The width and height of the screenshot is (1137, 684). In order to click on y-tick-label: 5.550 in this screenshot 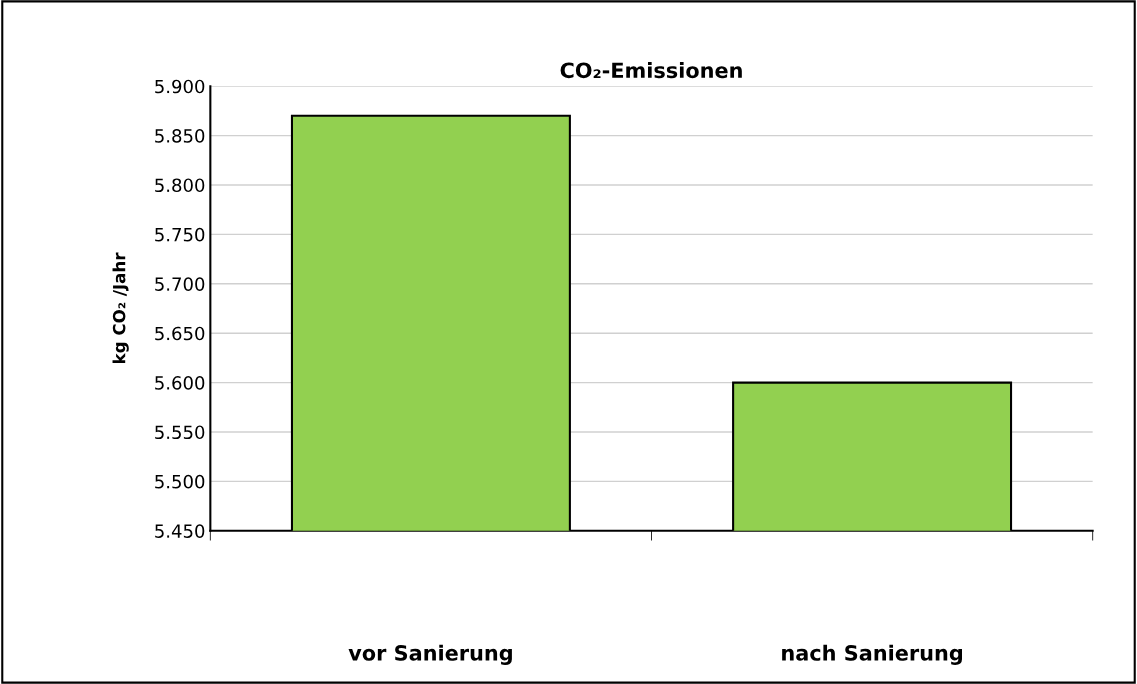, I will do `click(180, 432)`.